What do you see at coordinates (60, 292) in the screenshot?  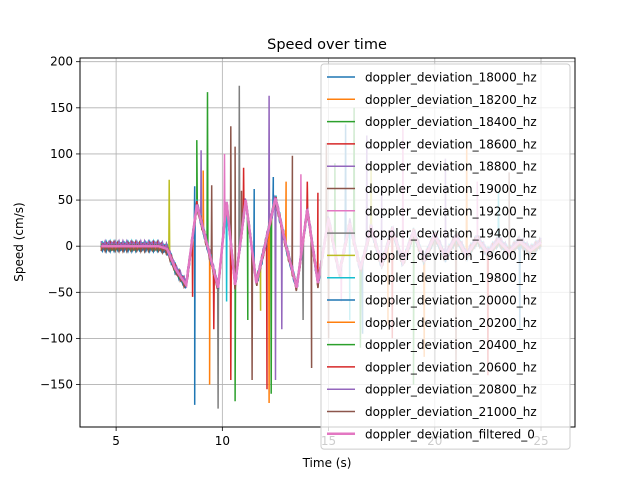 I see `y-tick-label: −50` at bounding box center [60, 292].